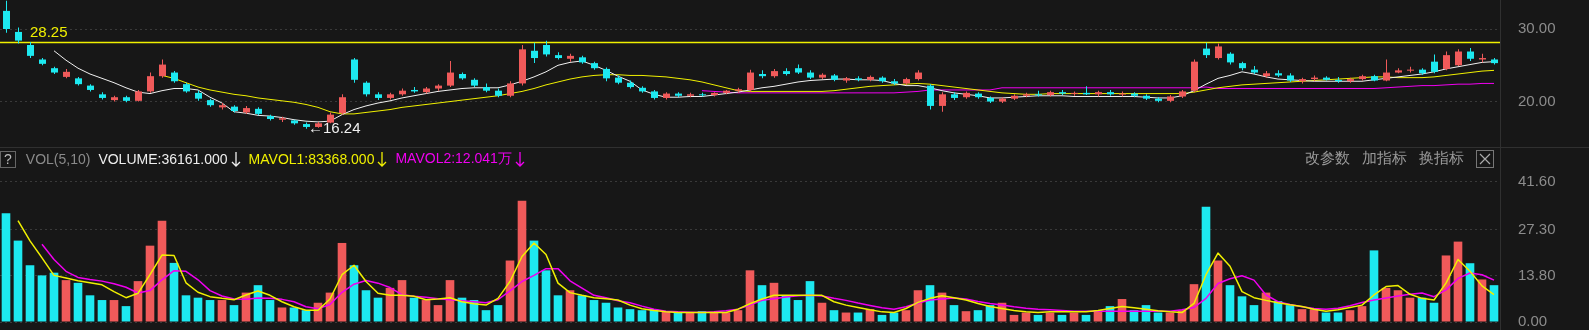 This screenshot has width=1589, height=330. Describe the element at coordinates (1533, 321) in the screenshot. I see `y-tick-label: 0.00` at that location.